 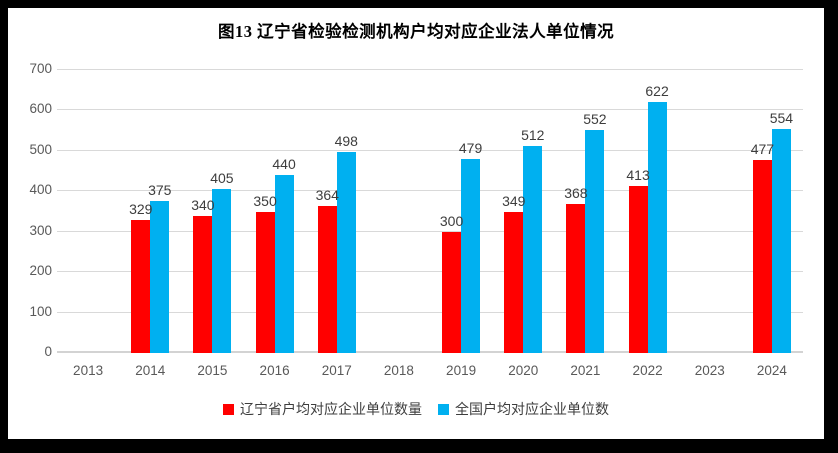 What do you see at coordinates (398, 370) in the screenshot?
I see `x-axis-tick-label: 2018` at bounding box center [398, 370].